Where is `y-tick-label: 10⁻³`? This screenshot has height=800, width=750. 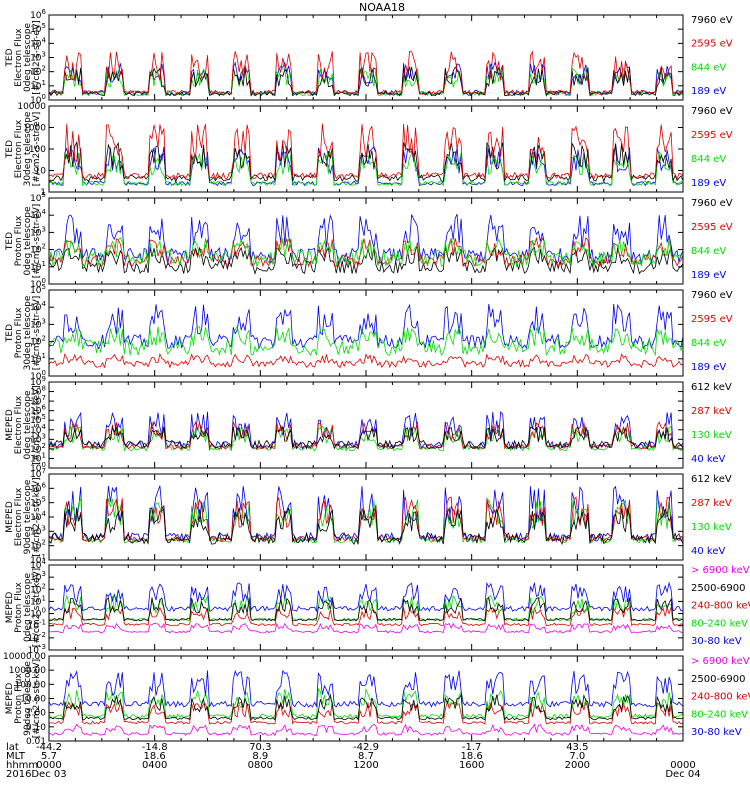
y-tick-label: 10⁻³ is located at coordinates (37, 649).